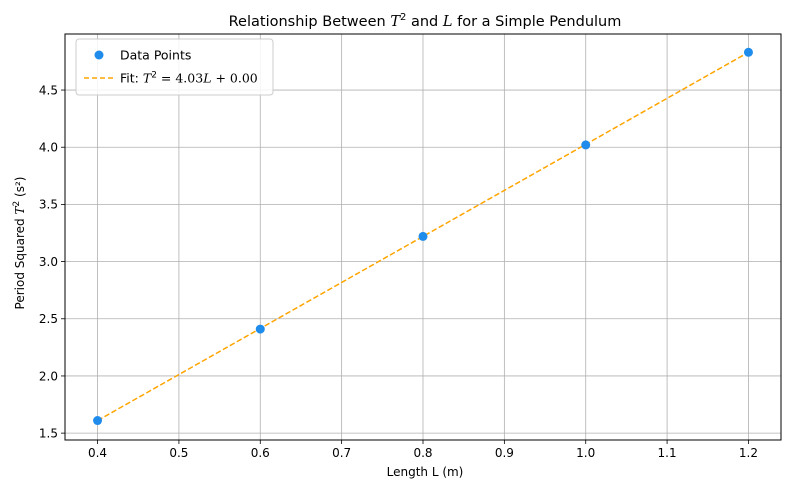  I want to click on x-tick-label: 0.5, so click(178, 453).